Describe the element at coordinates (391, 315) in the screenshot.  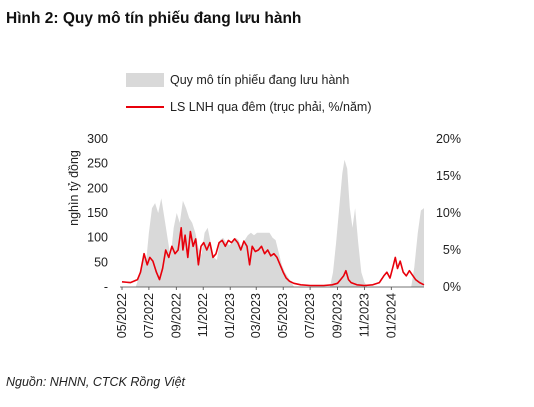
I see `x-tick-label: 01/2024` at that location.